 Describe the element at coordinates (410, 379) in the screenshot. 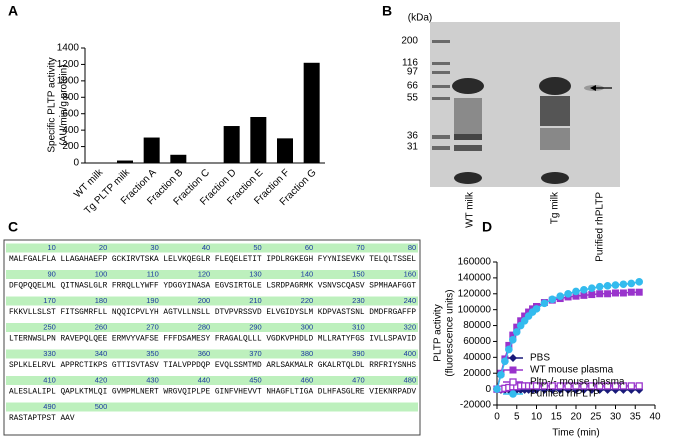

I see `position-number: 480` at that location.